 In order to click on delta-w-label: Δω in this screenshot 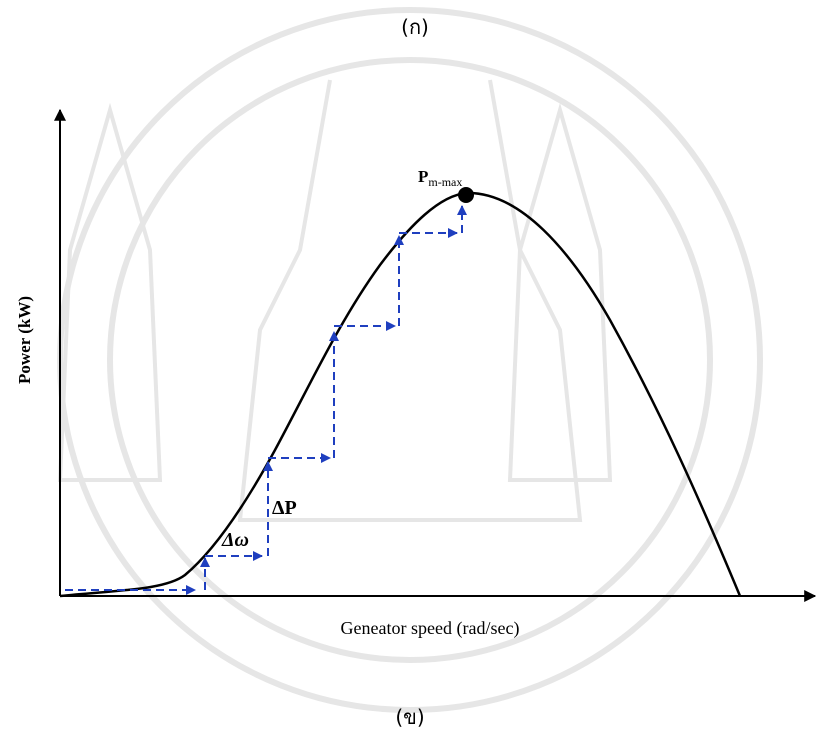, I will do `click(235, 540)`.